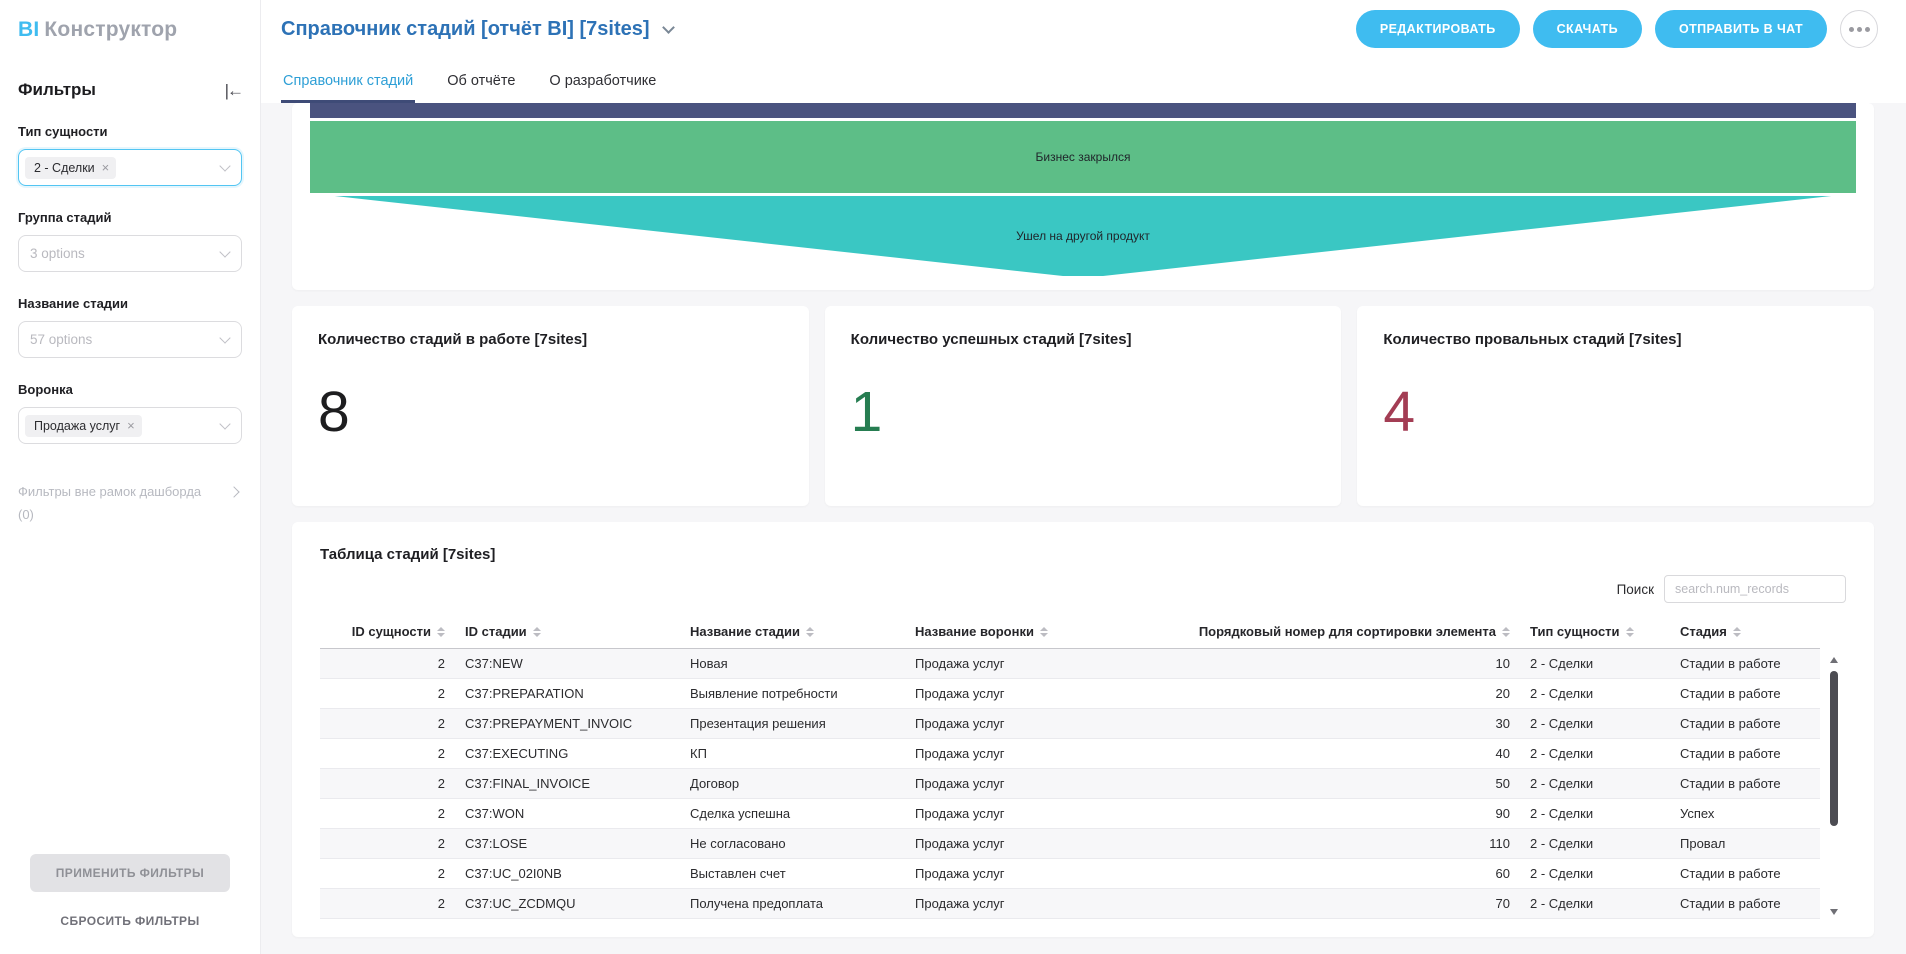 This screenshot has width=1906, height=954. Describe the element at coordinates (1354, 631) in the screenshot. I see `column-sort-toggle: Порядковый номер для сортировки элемента` at that location.